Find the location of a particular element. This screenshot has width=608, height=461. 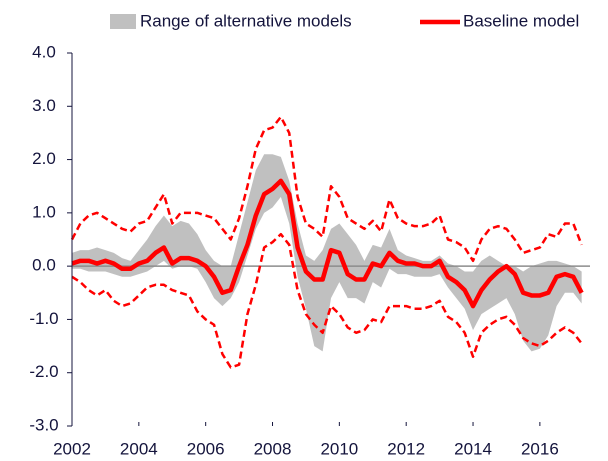

x-tick-label: 2002 is located at coordinates (72, 448).